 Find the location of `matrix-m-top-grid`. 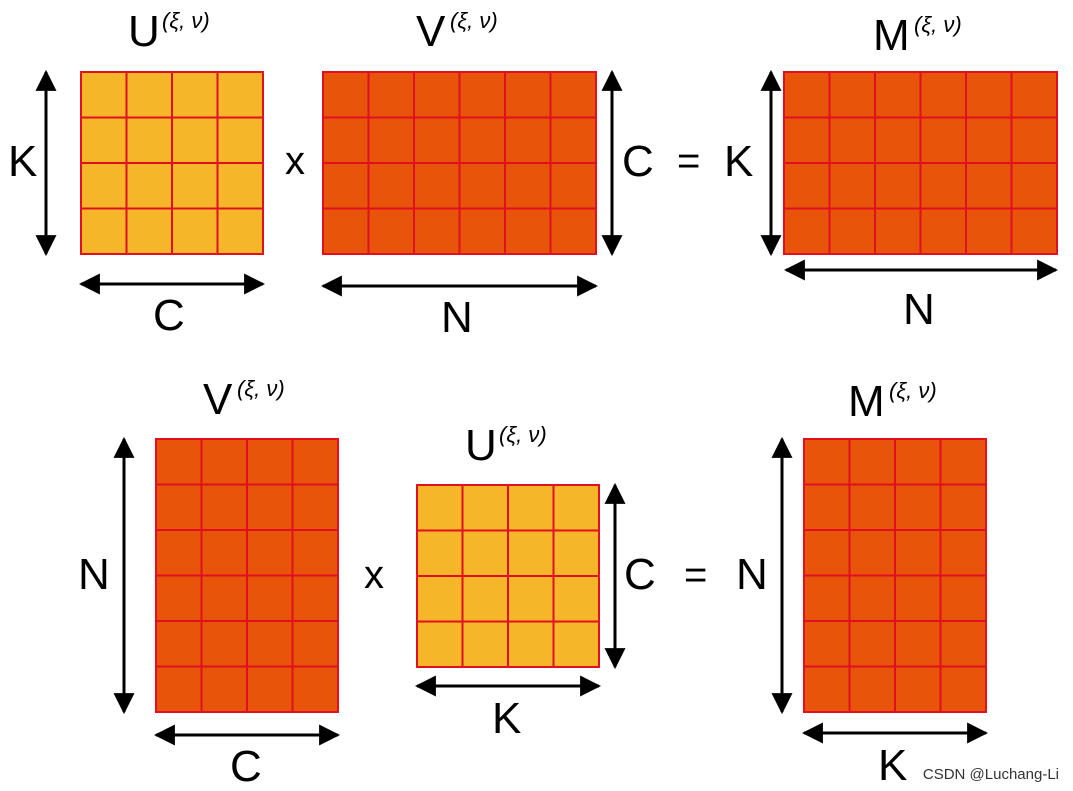

matrix-m-top-grid is located at coordinates (920, 163).